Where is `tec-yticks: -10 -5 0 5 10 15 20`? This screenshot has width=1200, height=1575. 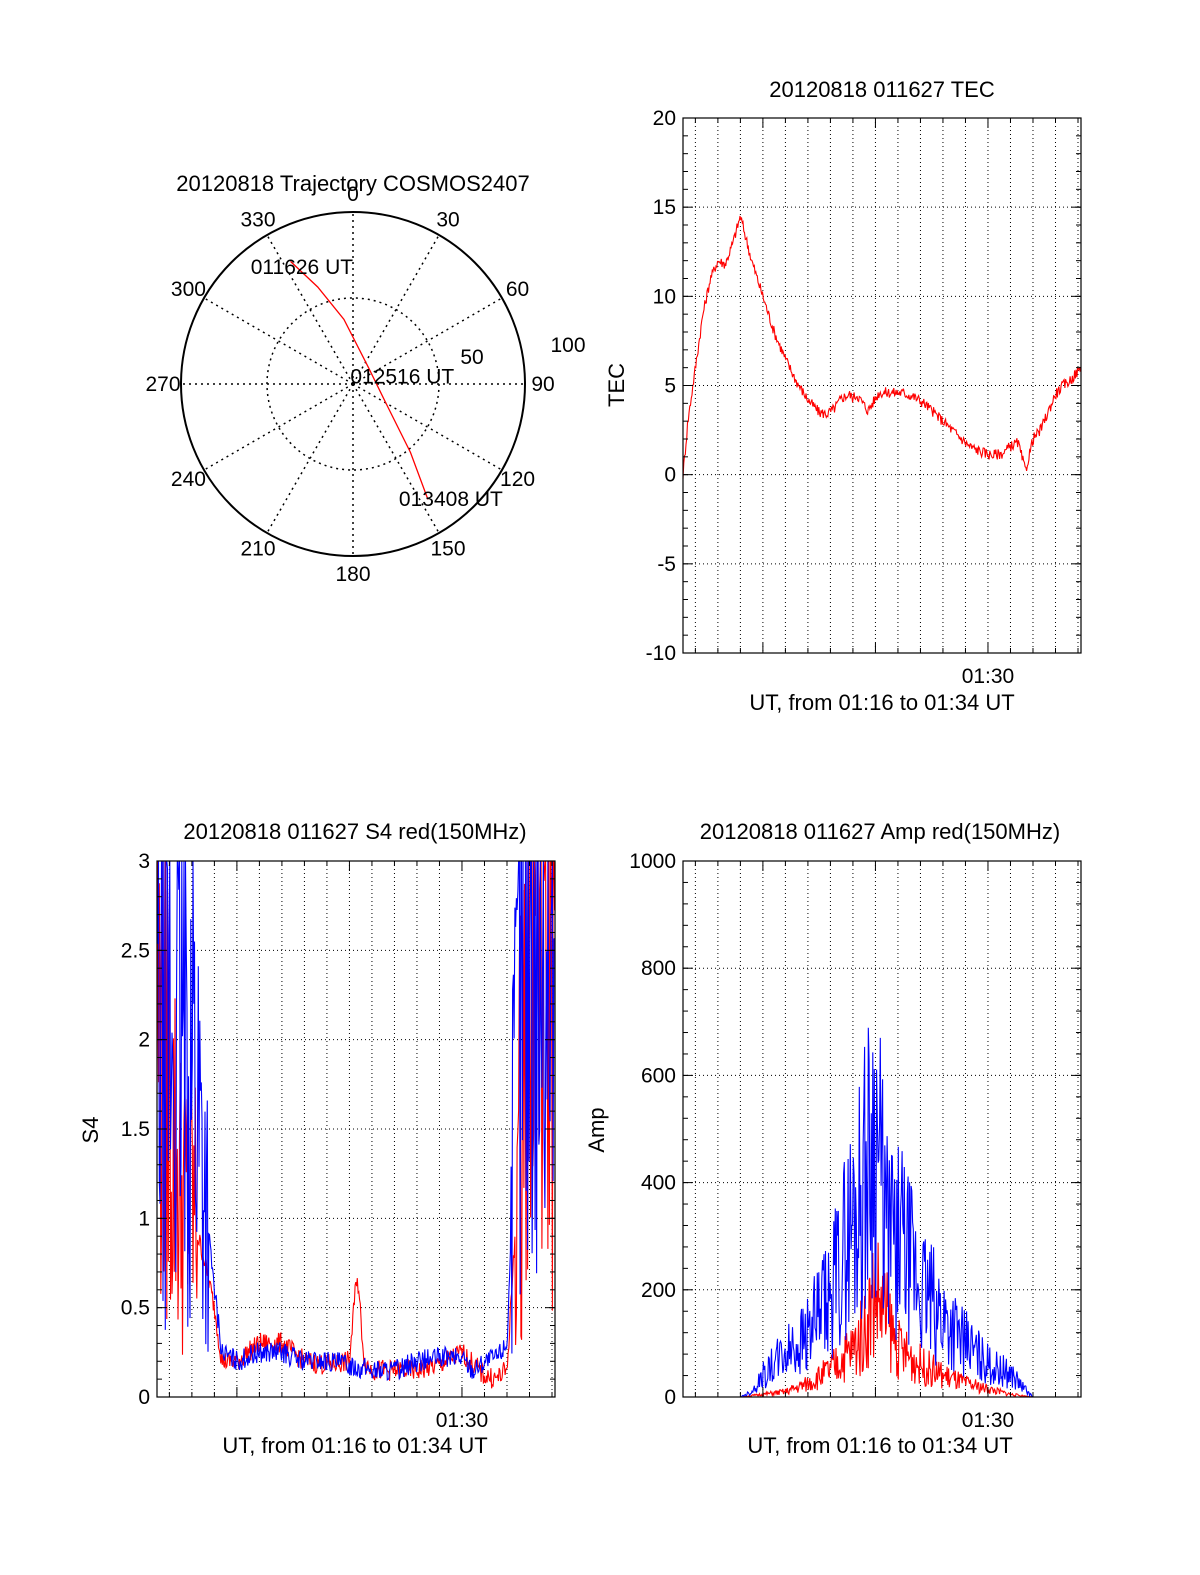
tec-yticks: -10 -5 0 5 10 15 20 is located at coordinates (863, 386).